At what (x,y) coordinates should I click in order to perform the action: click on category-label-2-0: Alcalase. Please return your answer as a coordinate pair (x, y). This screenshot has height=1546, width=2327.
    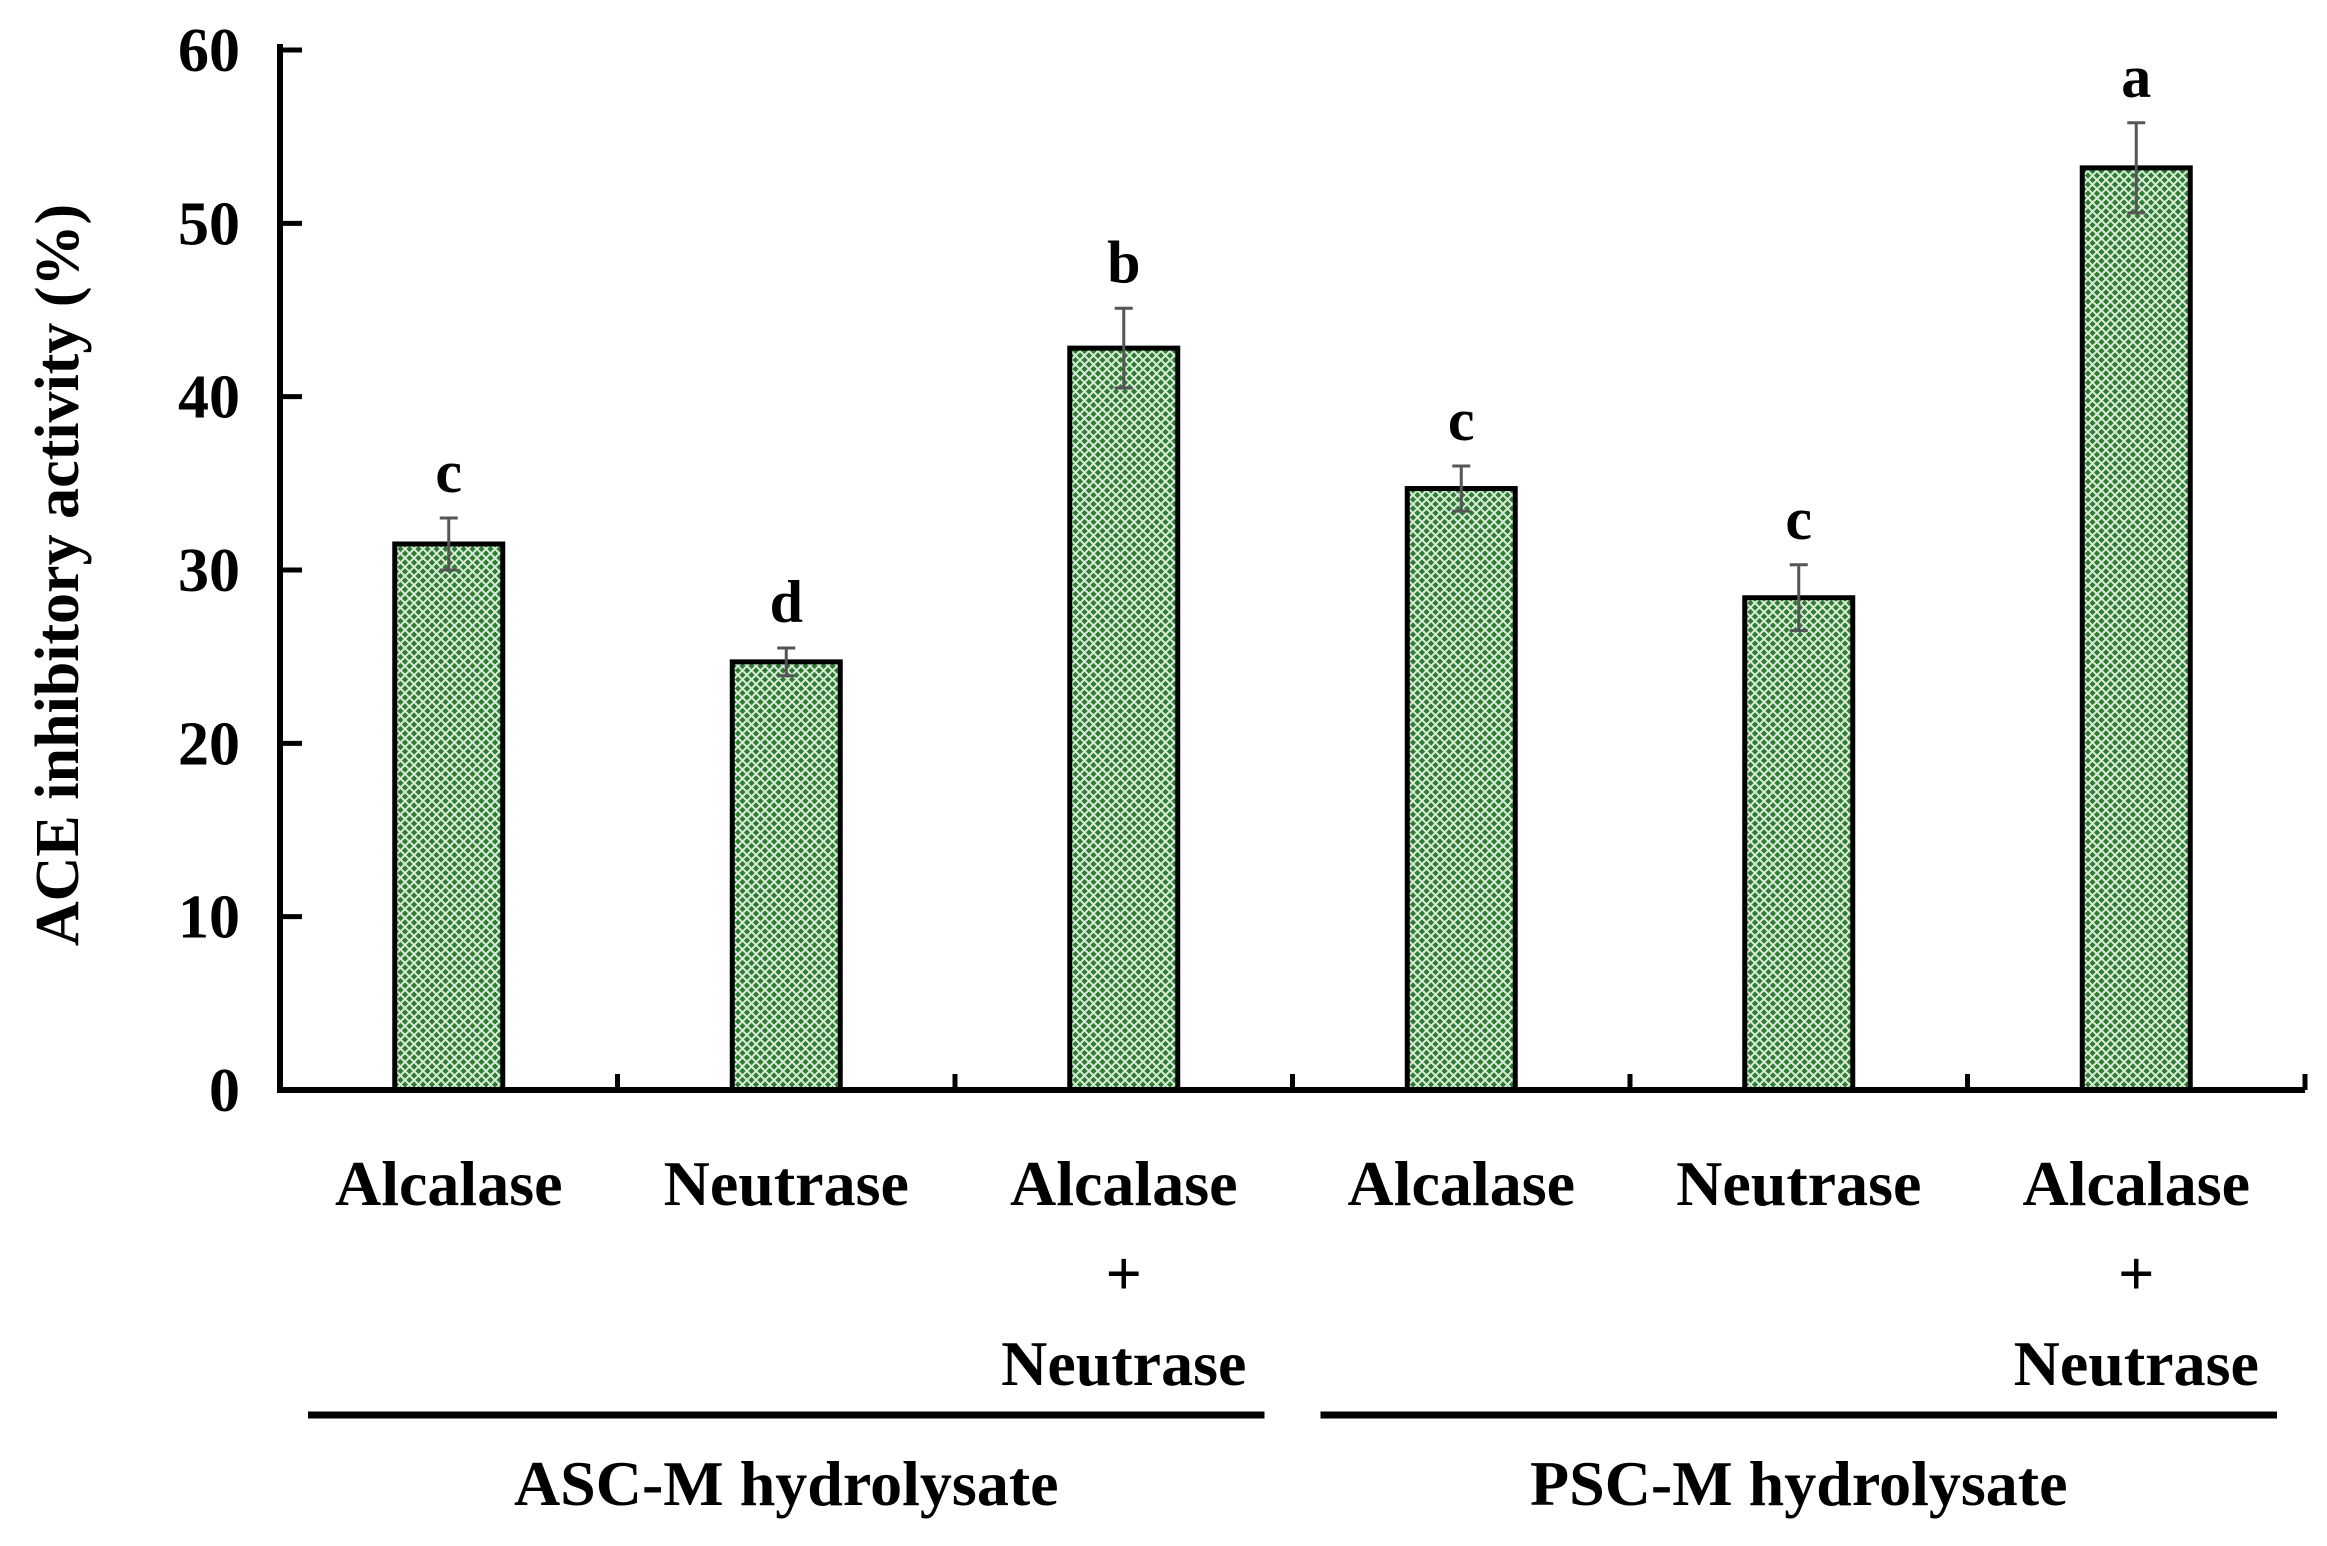
    Looking at the image, I should click on (1124, 1183).